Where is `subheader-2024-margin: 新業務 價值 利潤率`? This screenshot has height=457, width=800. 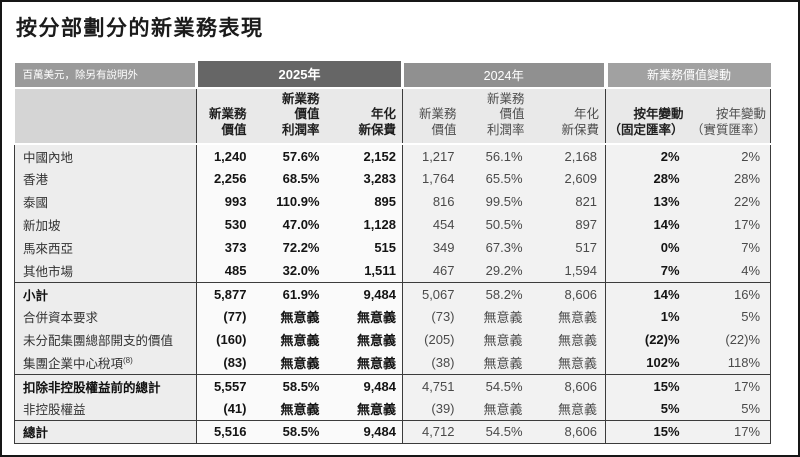 subheader-2024-margin: 新業務 價值 利潤率 is located at coordinates (496, 116).